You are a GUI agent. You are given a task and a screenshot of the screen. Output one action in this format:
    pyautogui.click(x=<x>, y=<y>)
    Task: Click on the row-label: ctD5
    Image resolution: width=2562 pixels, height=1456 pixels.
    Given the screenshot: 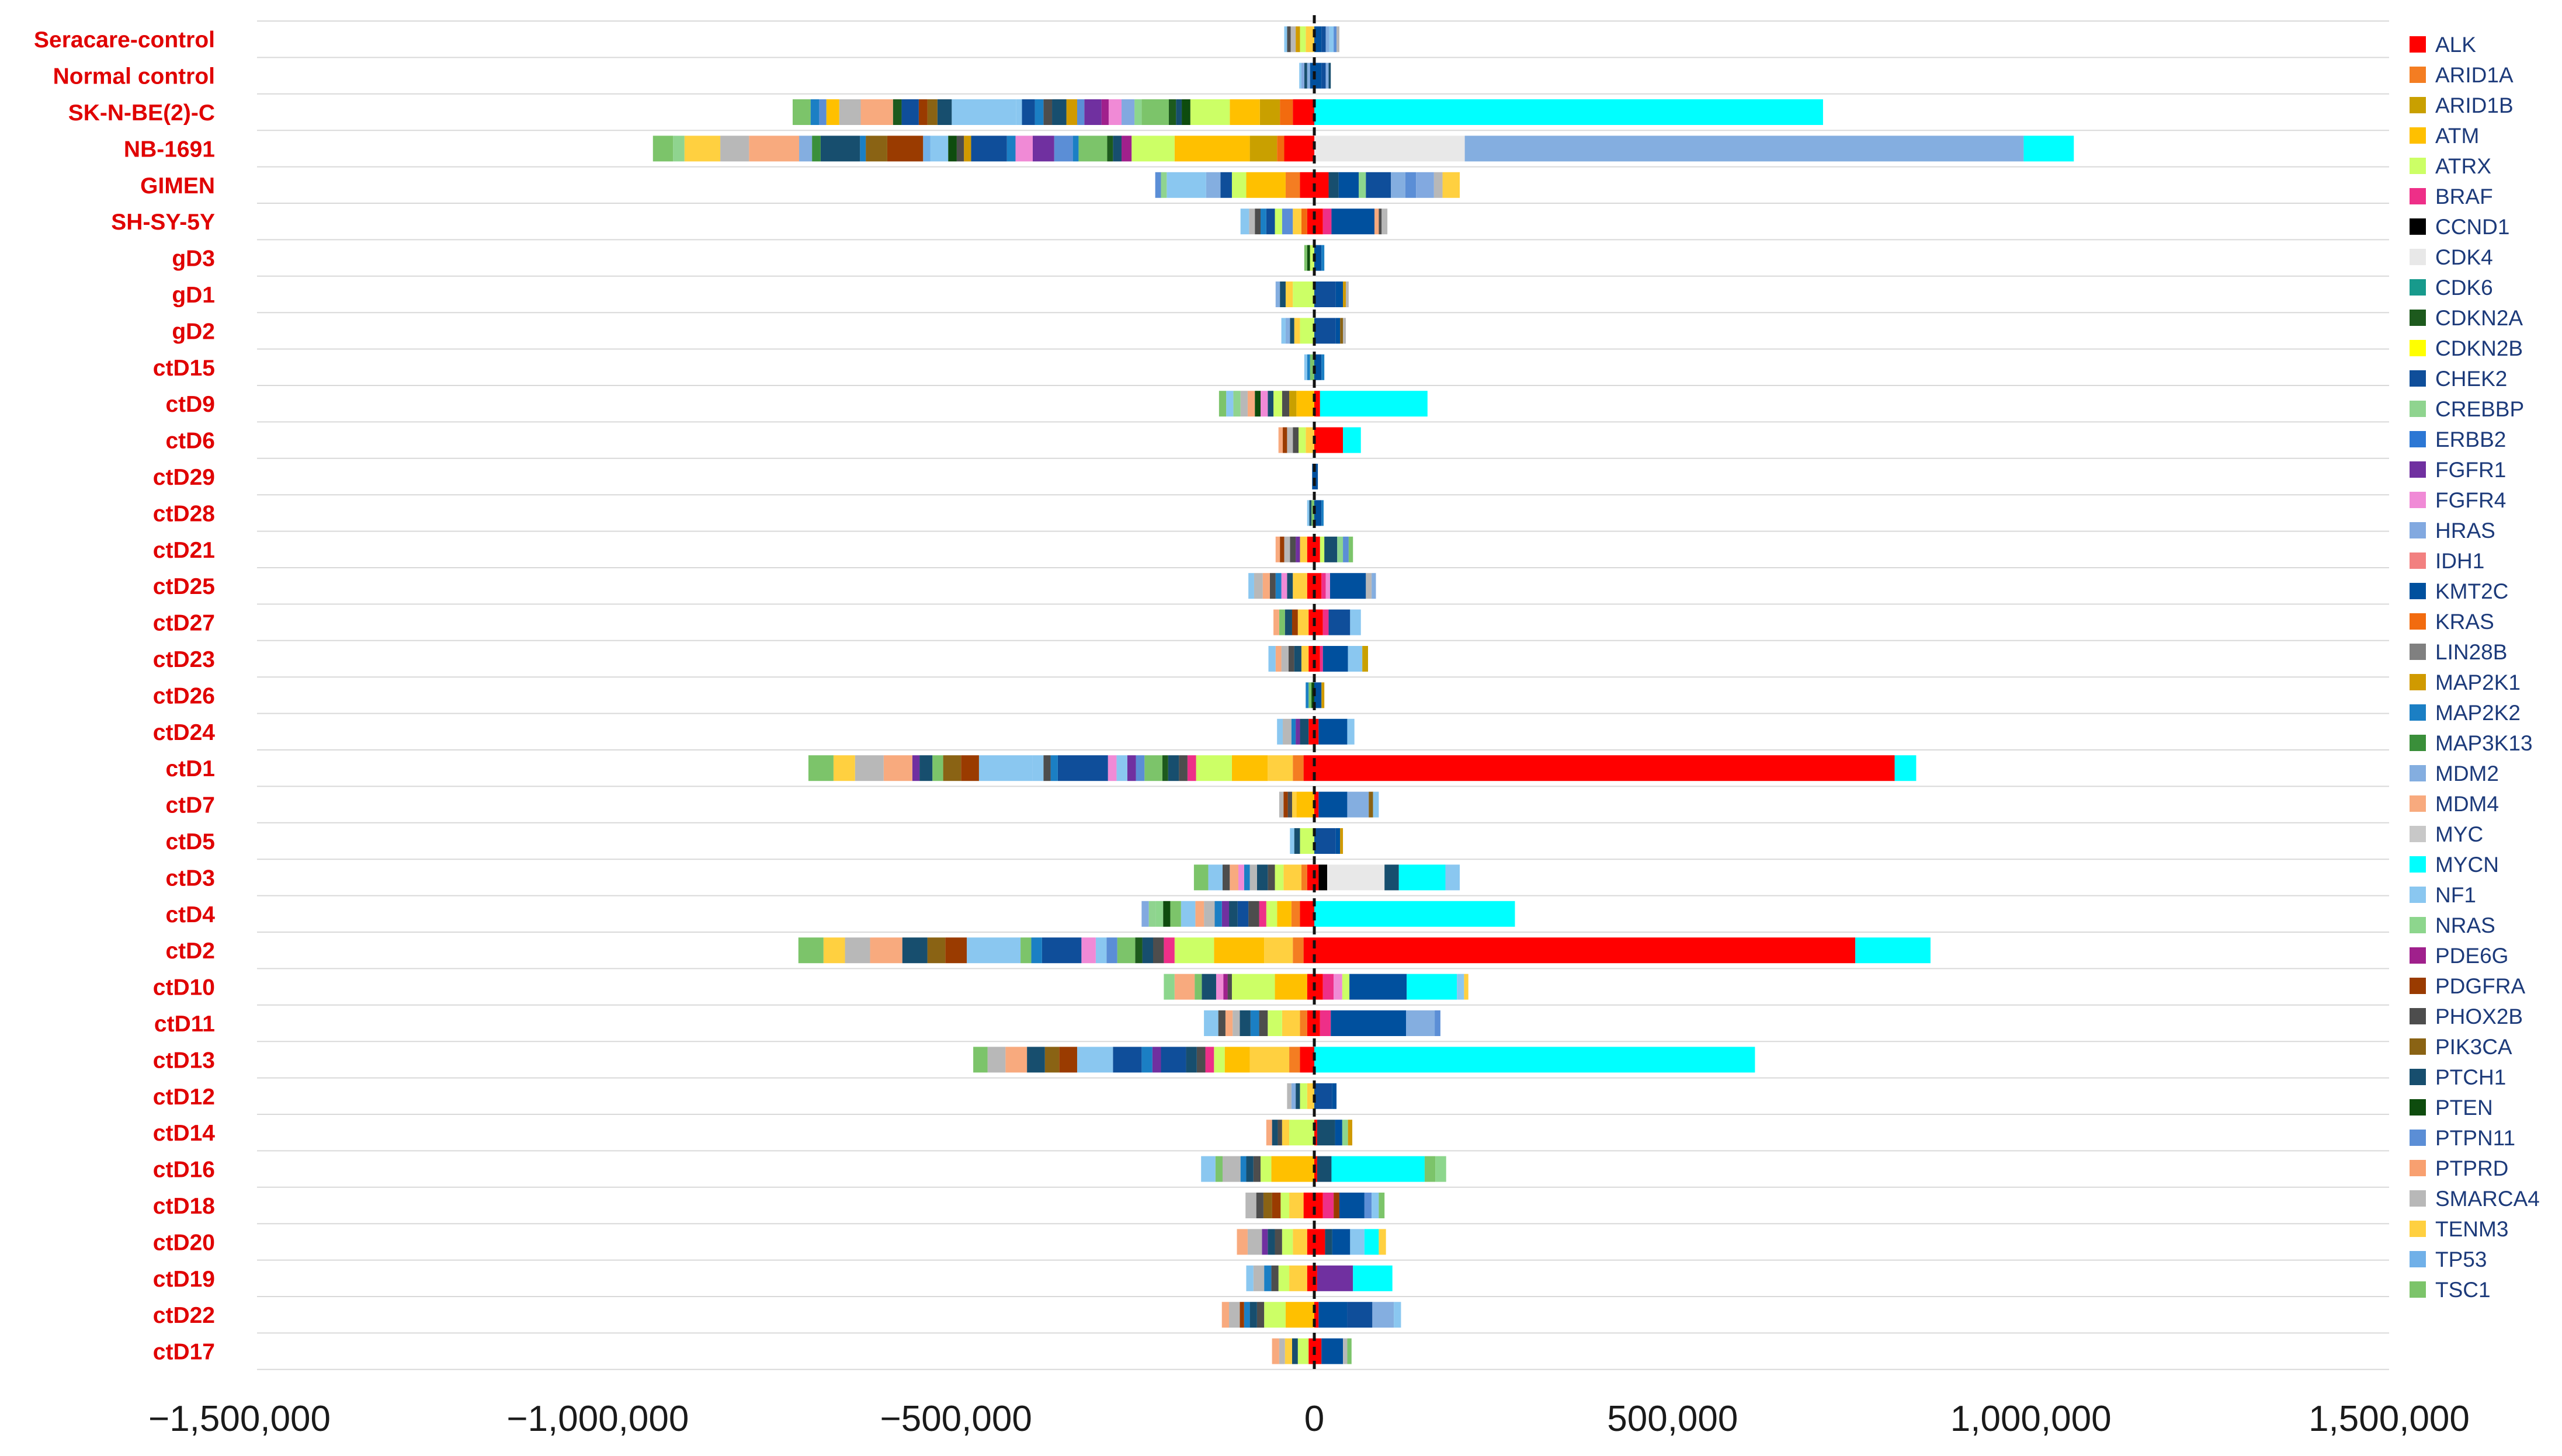 What is the action you would take?
    pyautogui.click(x=190, y=841)
    